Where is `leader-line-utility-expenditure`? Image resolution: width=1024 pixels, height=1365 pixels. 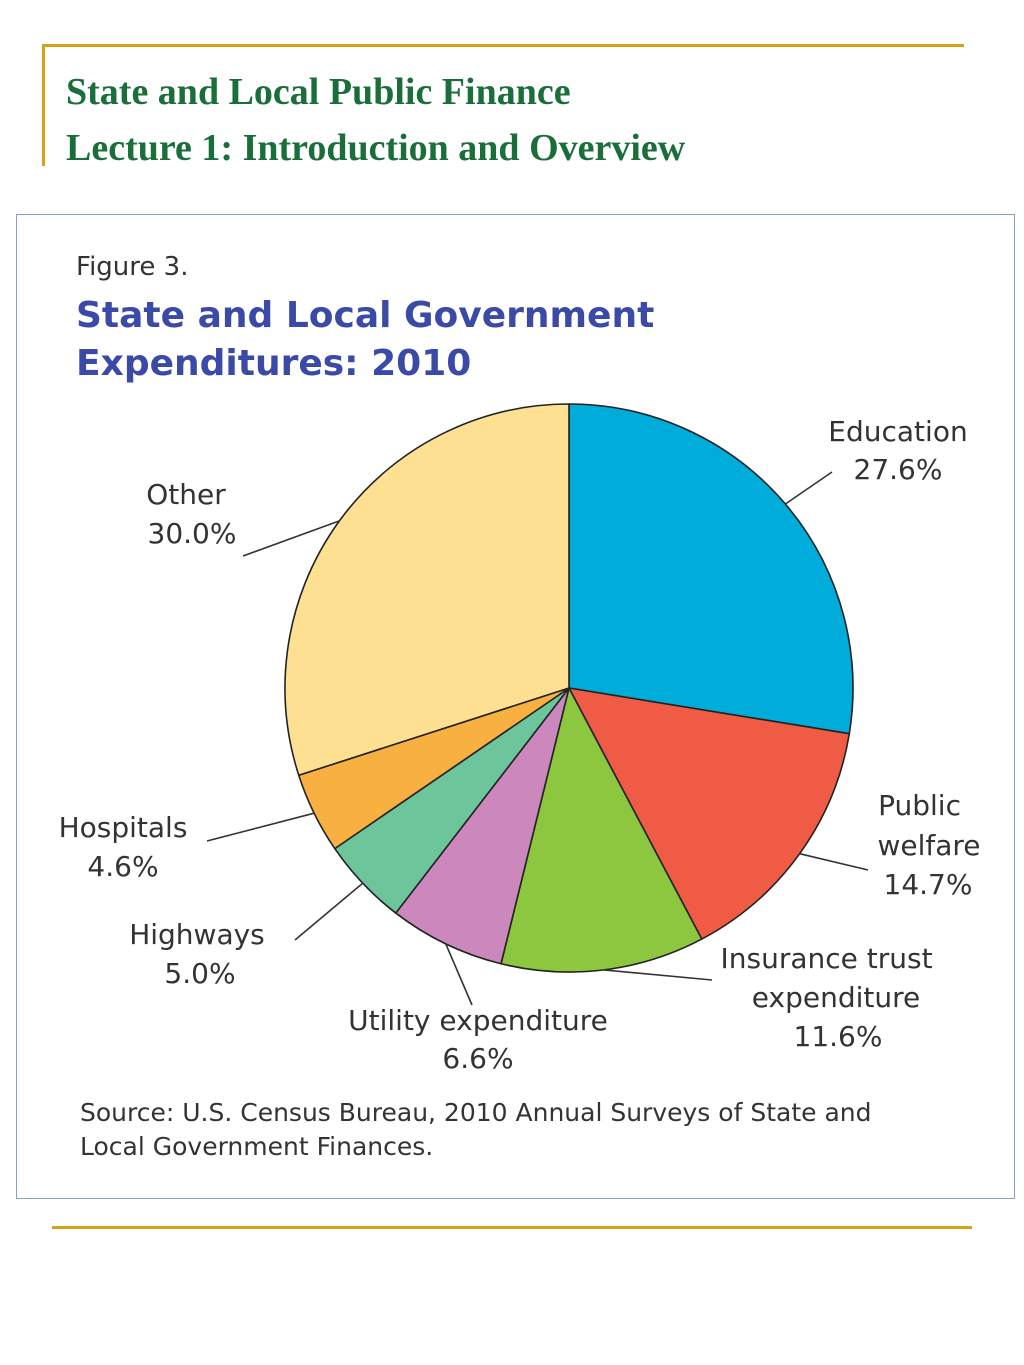
leader-line-utility-expenditure is located at coordinates (459, 974).